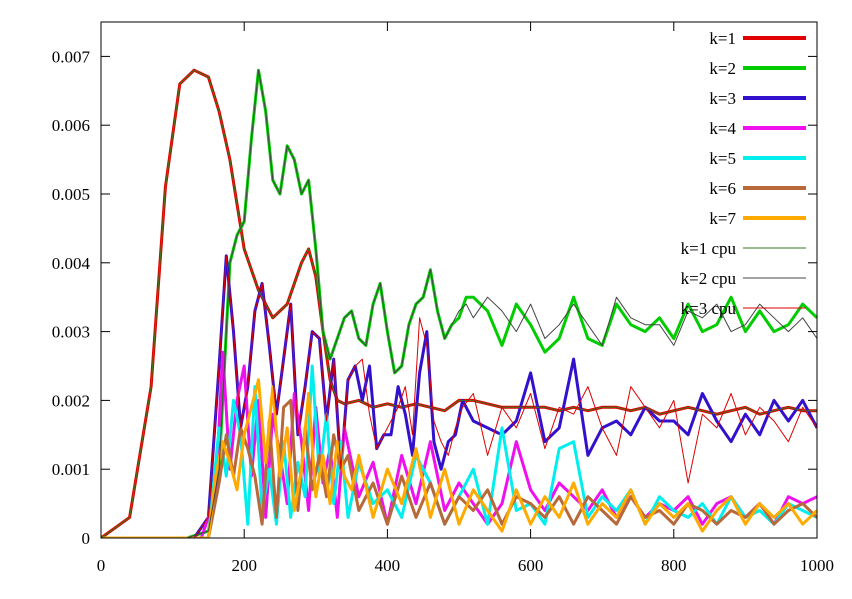 The image size is (852, 599). Describe the element at coordinates (101, 565) in the screenshot. I see `x-tick-label: 0` at that location.